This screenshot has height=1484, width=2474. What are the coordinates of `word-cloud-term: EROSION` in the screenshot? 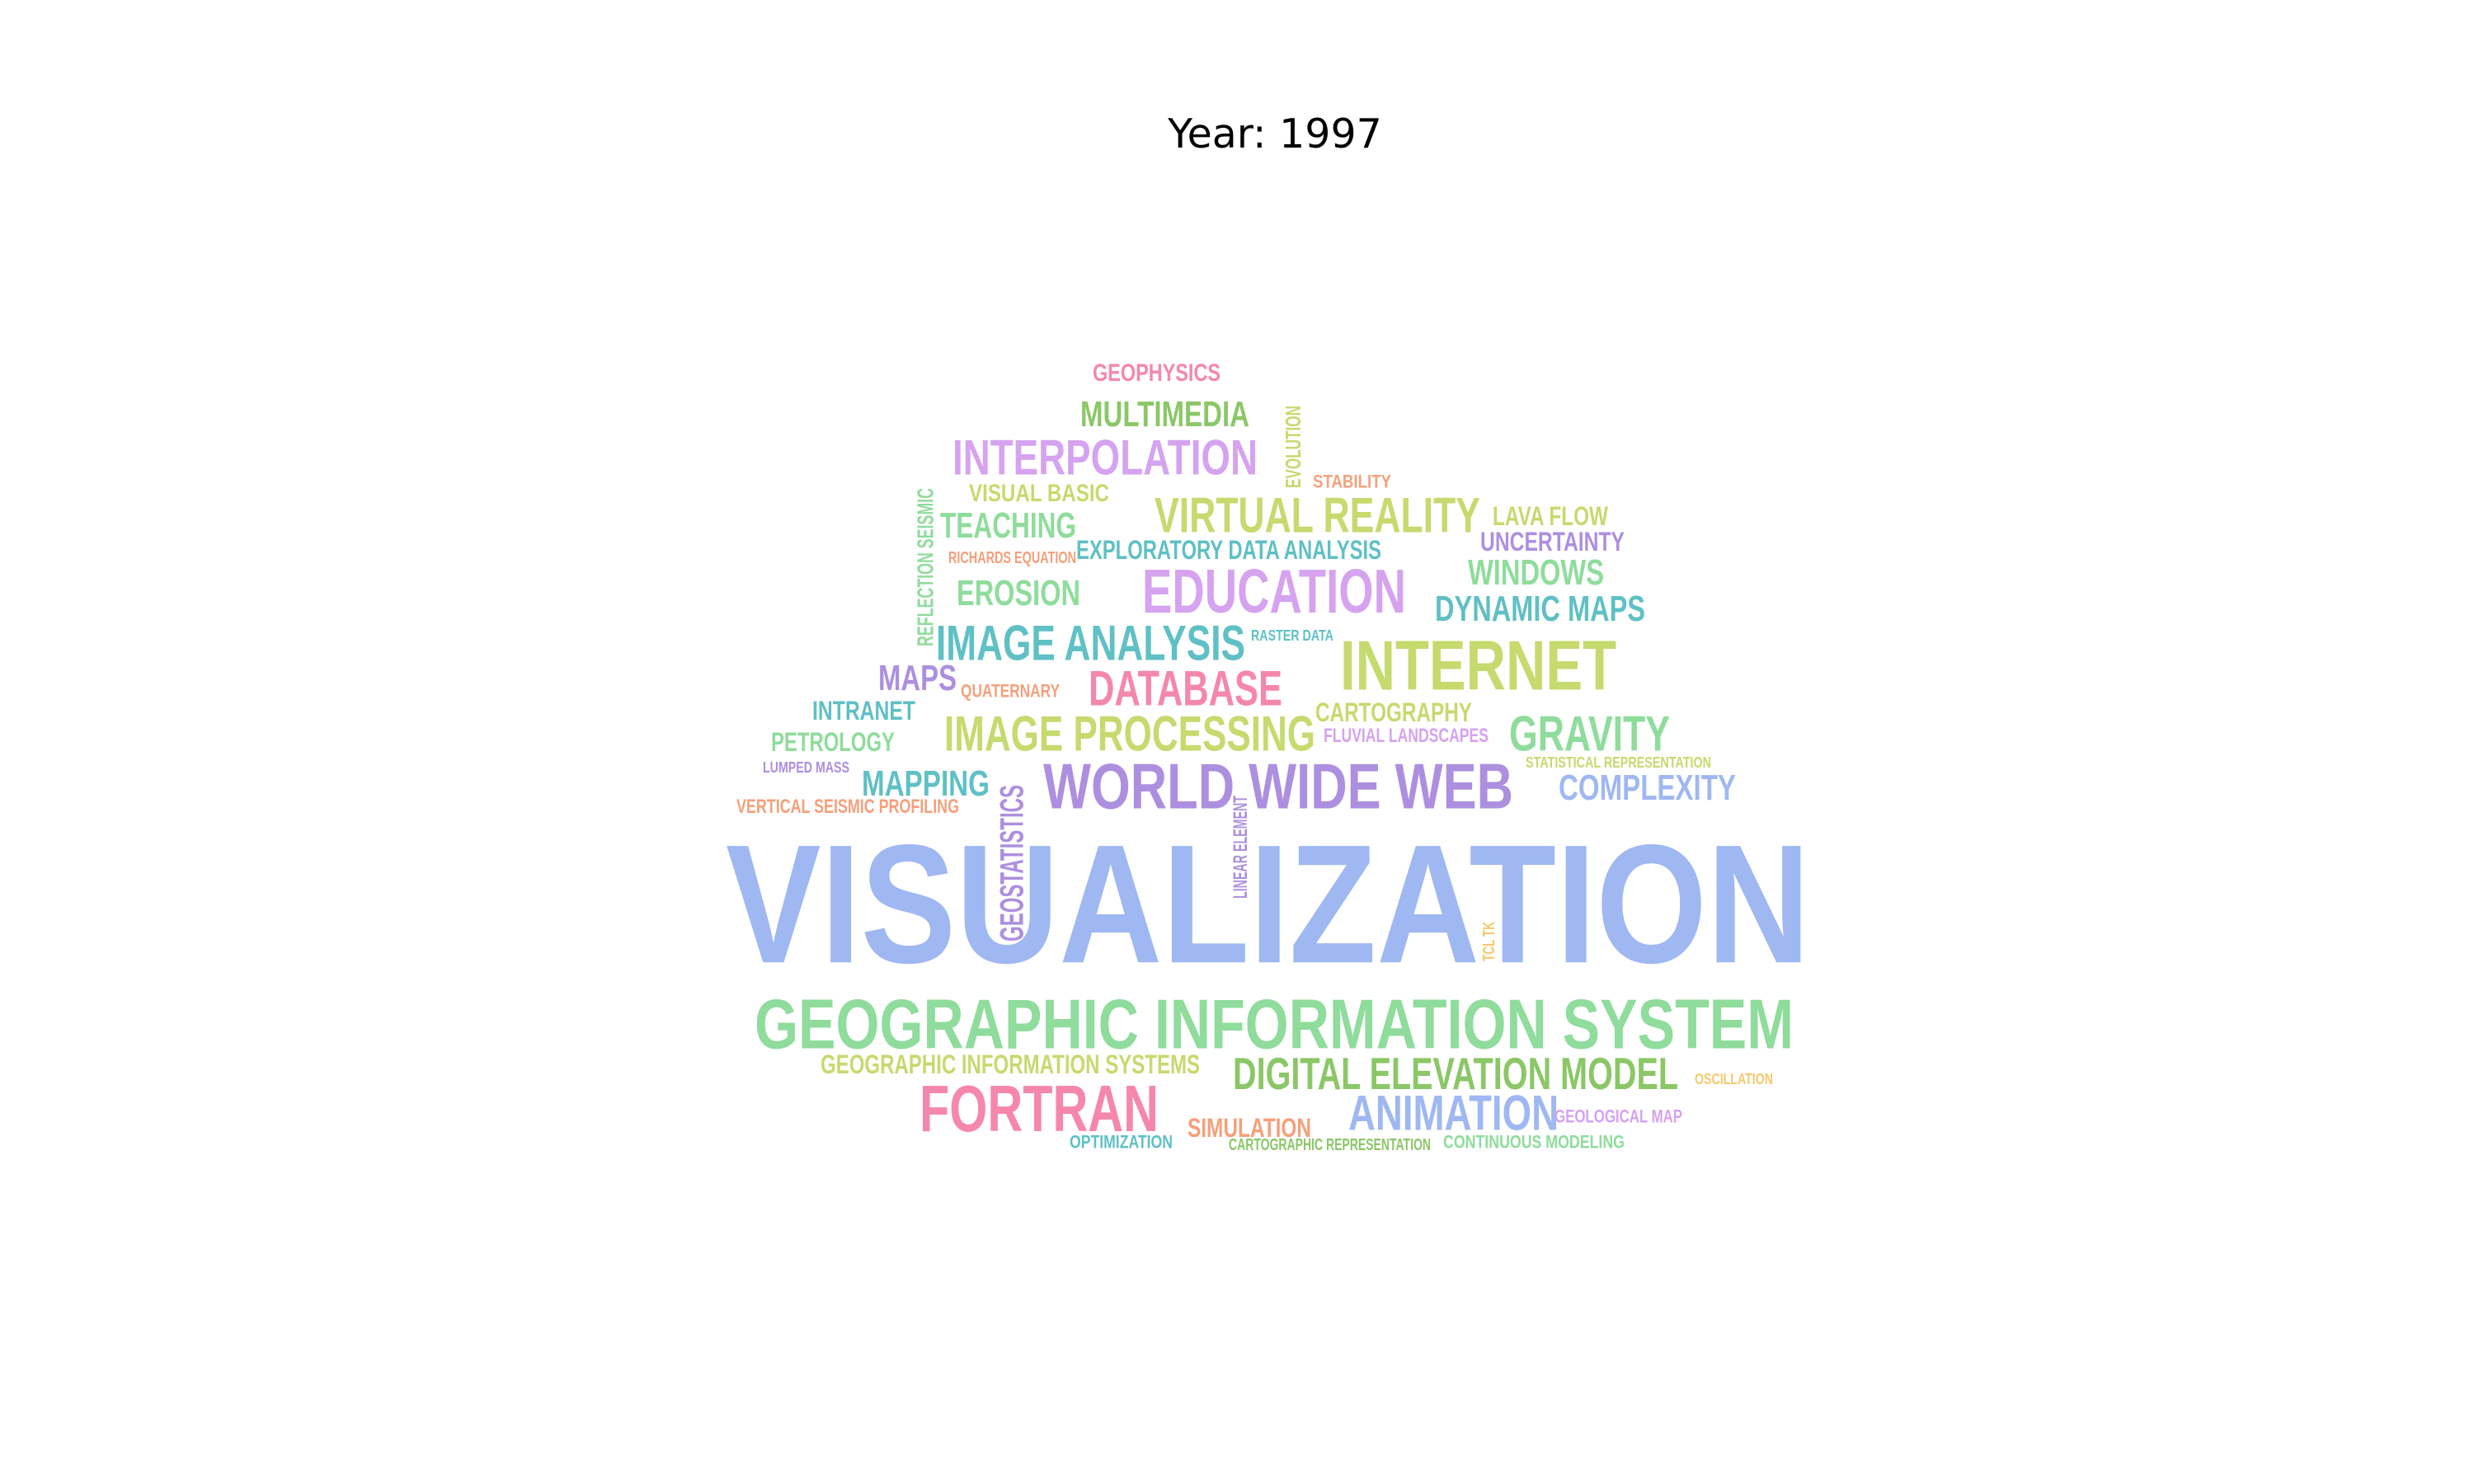 It's located at (1018, 592).